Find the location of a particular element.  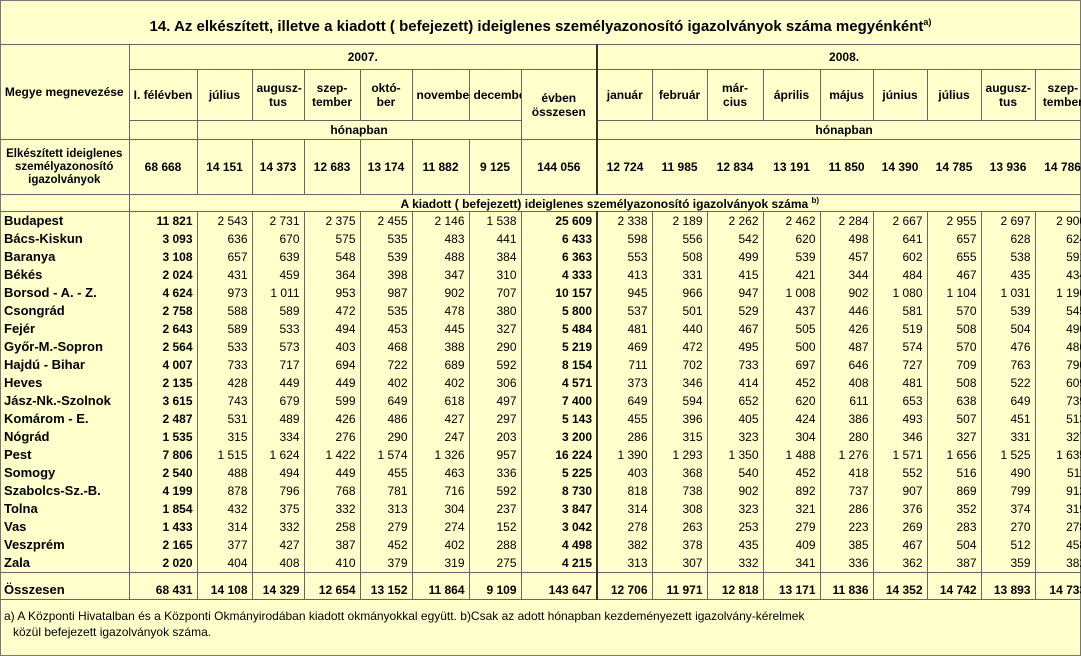

prepared-value: 14 151 is located at coordinates (225, 167).